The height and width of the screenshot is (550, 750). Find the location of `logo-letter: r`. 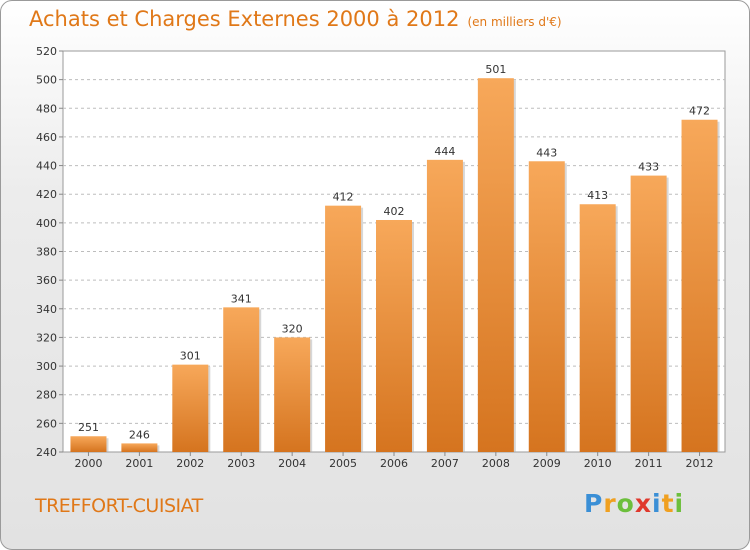

logo-letter: r is located at coordinates (610, 503).